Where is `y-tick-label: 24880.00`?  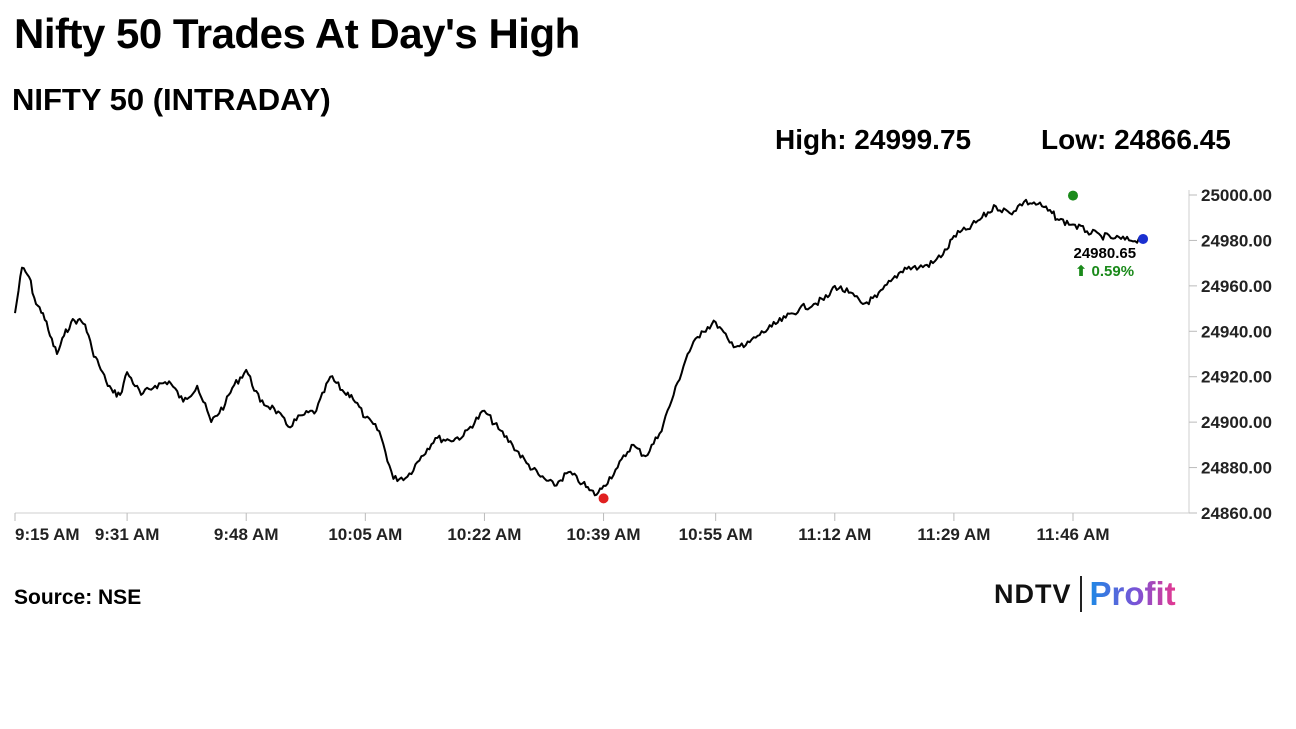
y-tick-label: 24880.00 is located at coordinates (1236, 468).